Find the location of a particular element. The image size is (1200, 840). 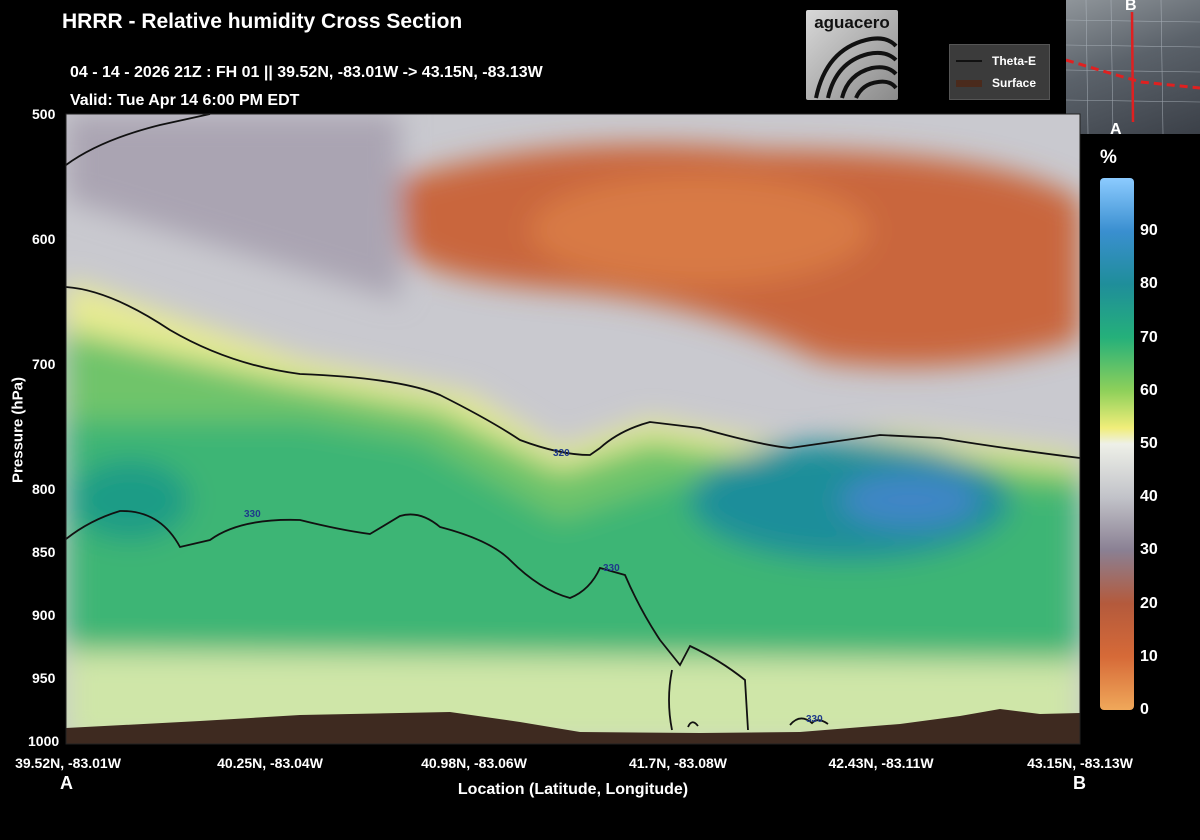

x-tick-label: 40.98N, -83.06W is located at coordinates (474, 763).